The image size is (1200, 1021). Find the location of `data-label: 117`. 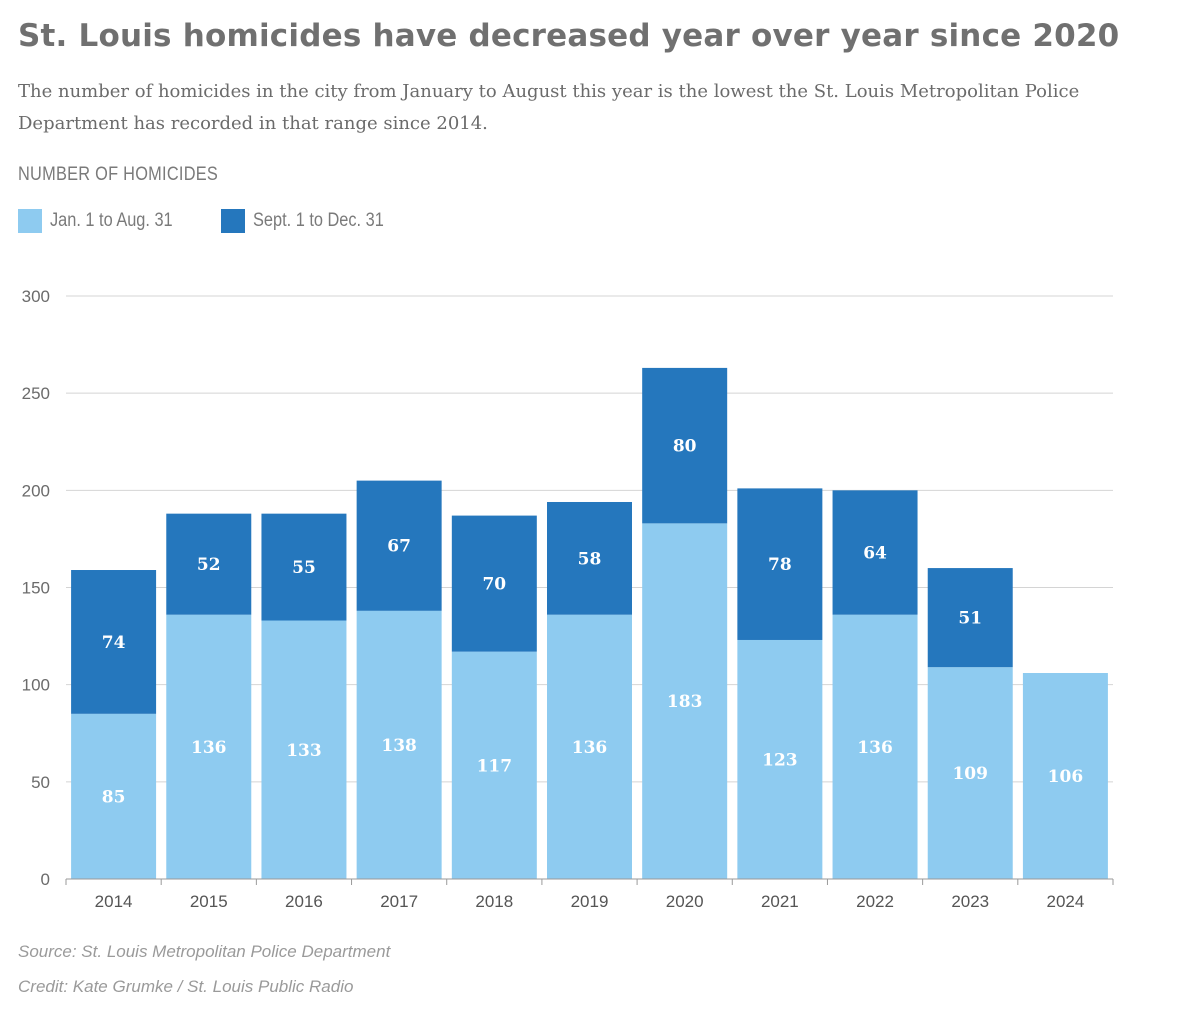

data-label: 117 is located at coordinates (495, 766).